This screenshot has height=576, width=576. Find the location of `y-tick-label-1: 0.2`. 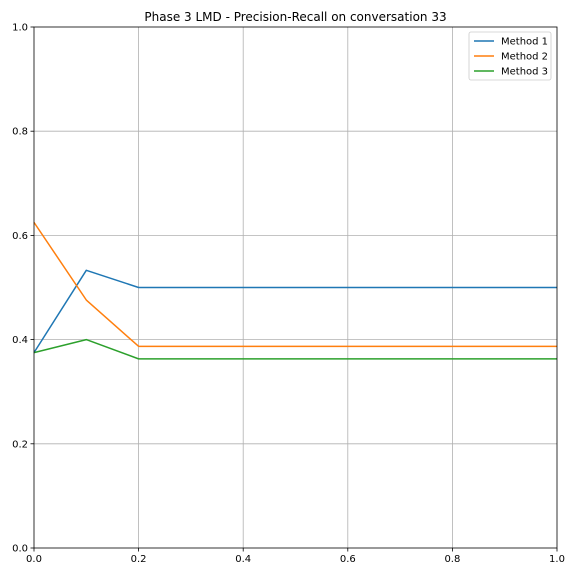

y-tick-label-1: 0.2 is located at coordinates (20, 444).